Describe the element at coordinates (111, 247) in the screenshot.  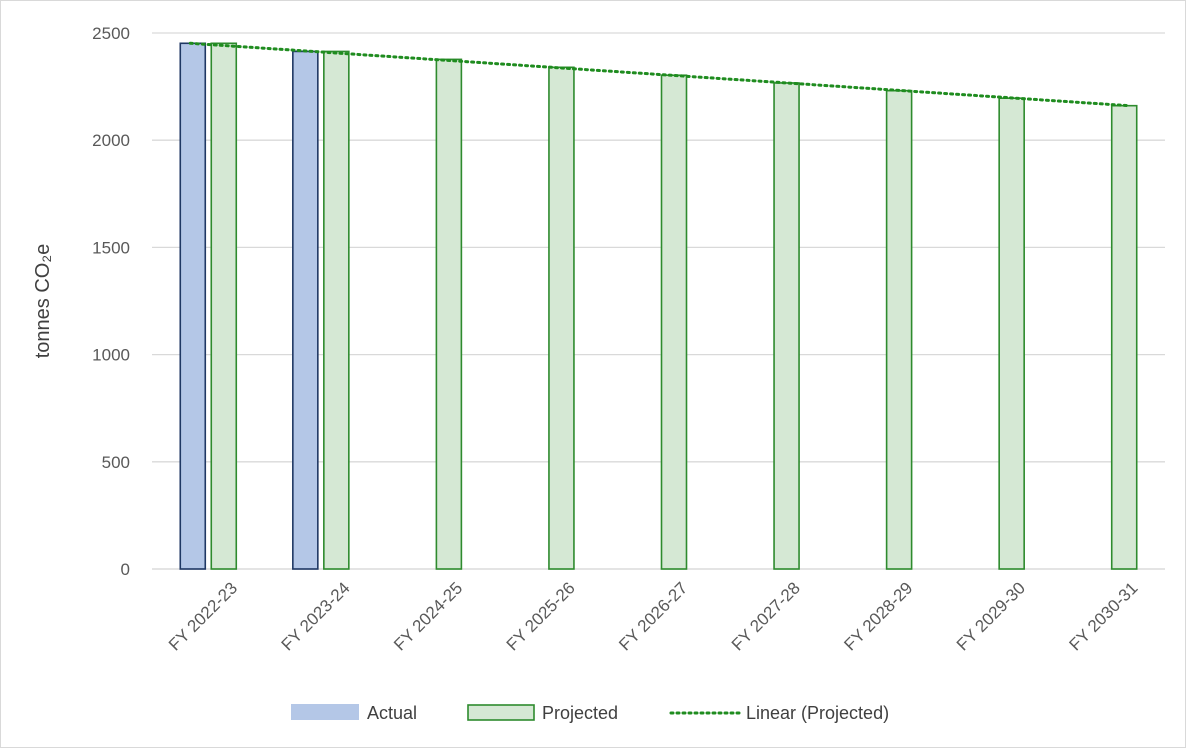
I see `y-tick-label: 1500` at that location.